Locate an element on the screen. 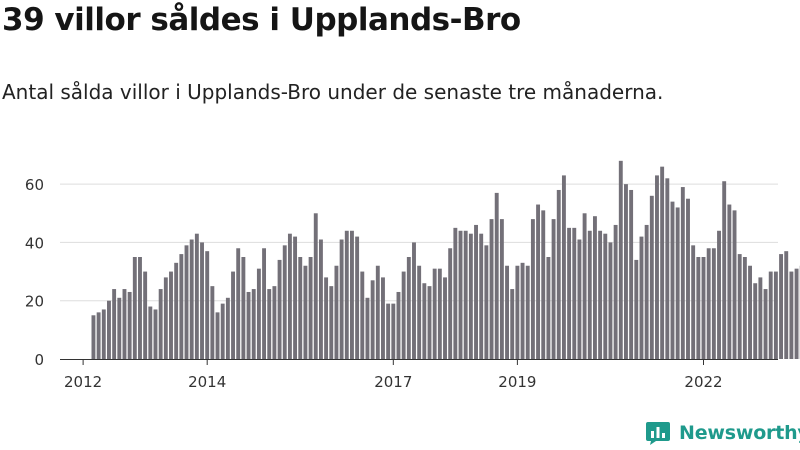 This screenshot has height=450, width=800. chart-title: 39 villor såldes i Upplands-Bro is located at coordinates (261, 20).